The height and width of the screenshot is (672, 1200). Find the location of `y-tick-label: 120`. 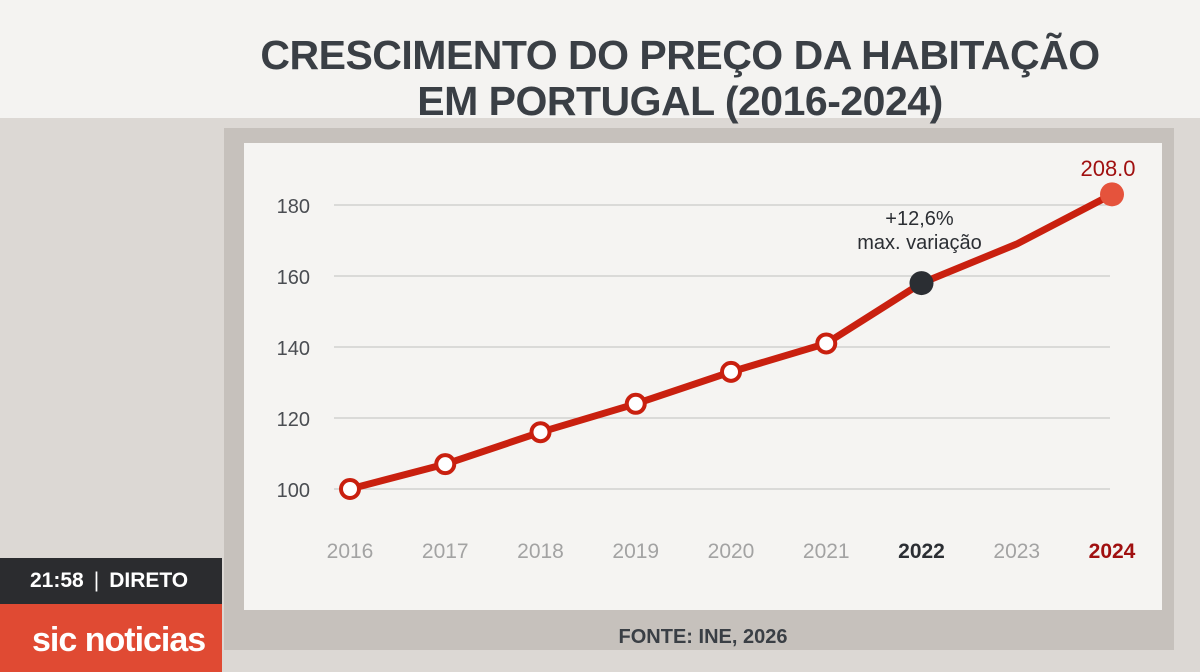

y-tick-label: 120 is located at coordinates (293, 420).